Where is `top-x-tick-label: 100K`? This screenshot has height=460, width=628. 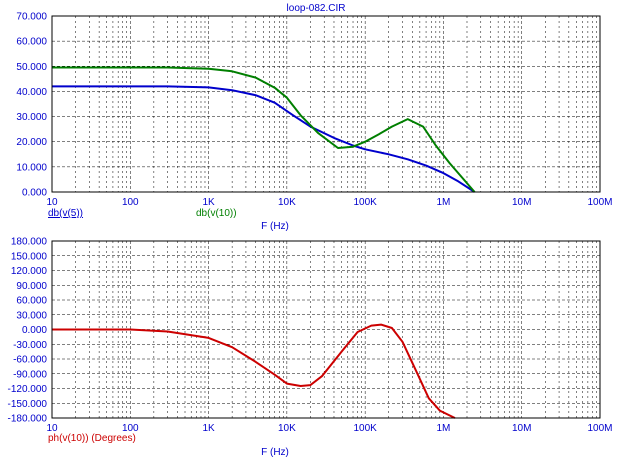 top-x-tick-label: 100K is located at coordinates (365, 202).